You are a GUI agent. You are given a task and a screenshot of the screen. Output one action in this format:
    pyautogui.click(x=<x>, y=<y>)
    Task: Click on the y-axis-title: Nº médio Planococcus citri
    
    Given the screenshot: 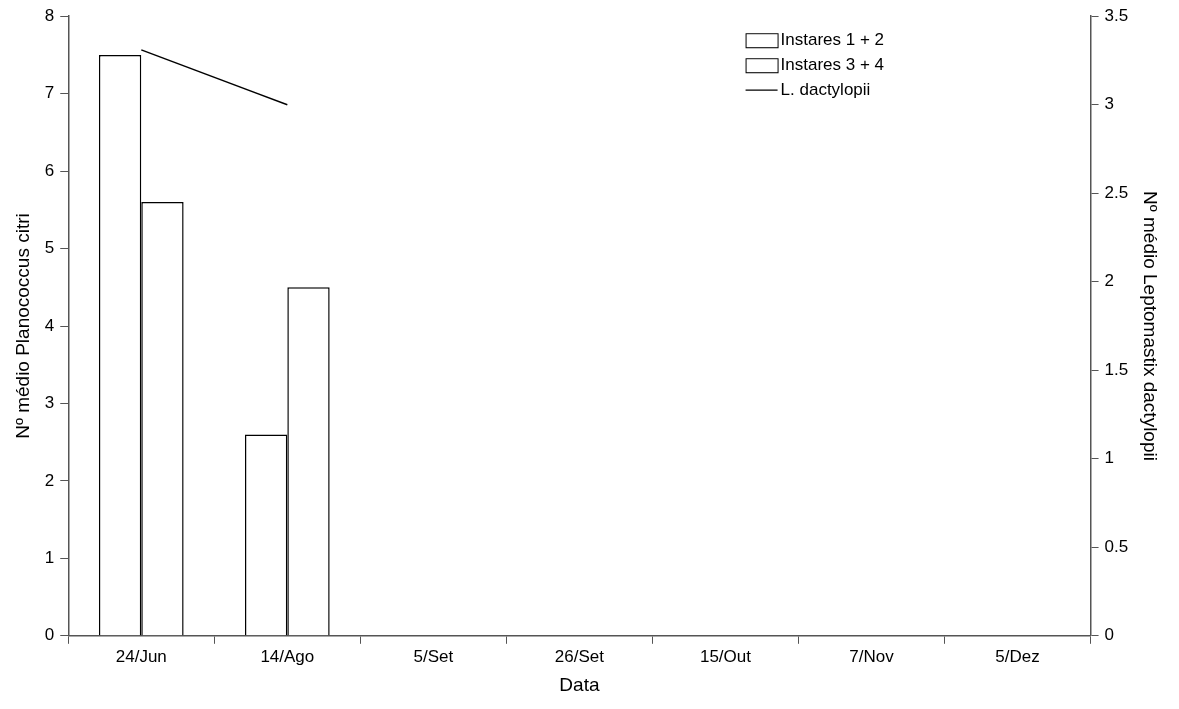 What is the action you would take?
    pyautogui.click(x=22, y=326)
    